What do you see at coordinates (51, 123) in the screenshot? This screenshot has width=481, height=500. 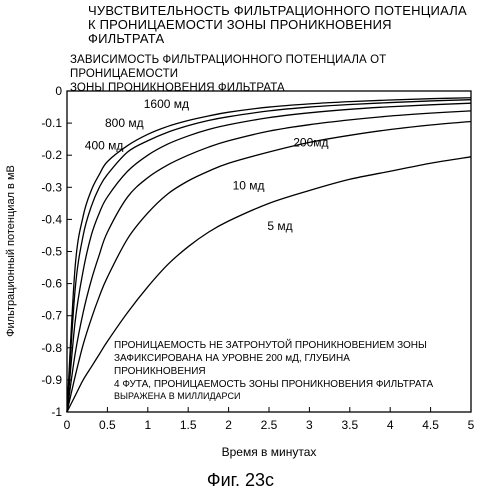 I see `y-tick-label: -0.1` at bounding box center [51, 123].